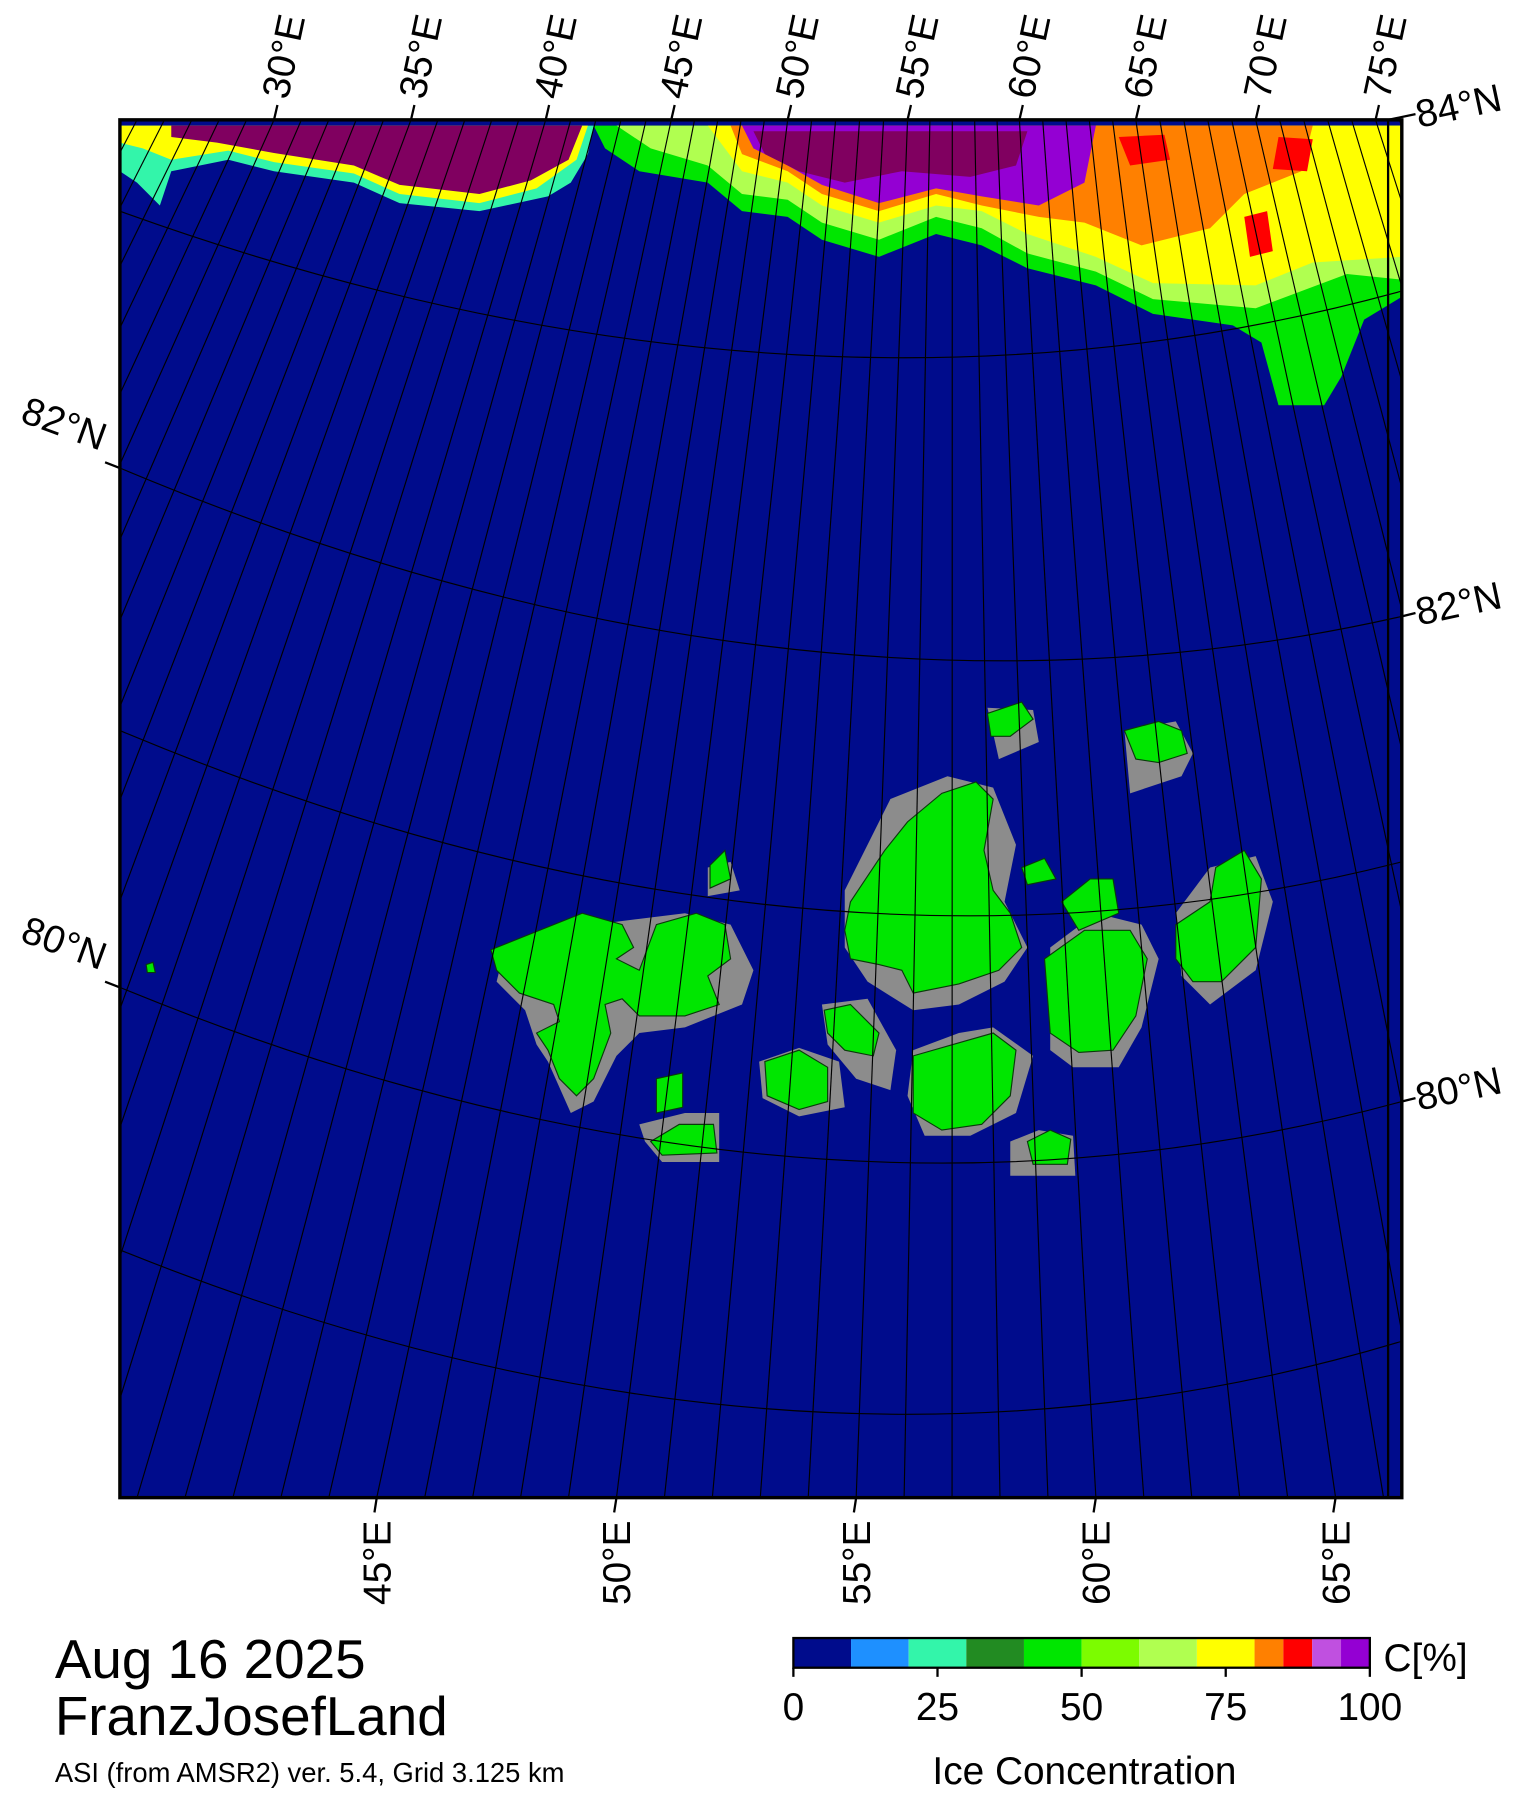 The height and width of the screenshot is (1796, 1516). I want to click on lon-label: 70°E, so click(1266, 57).